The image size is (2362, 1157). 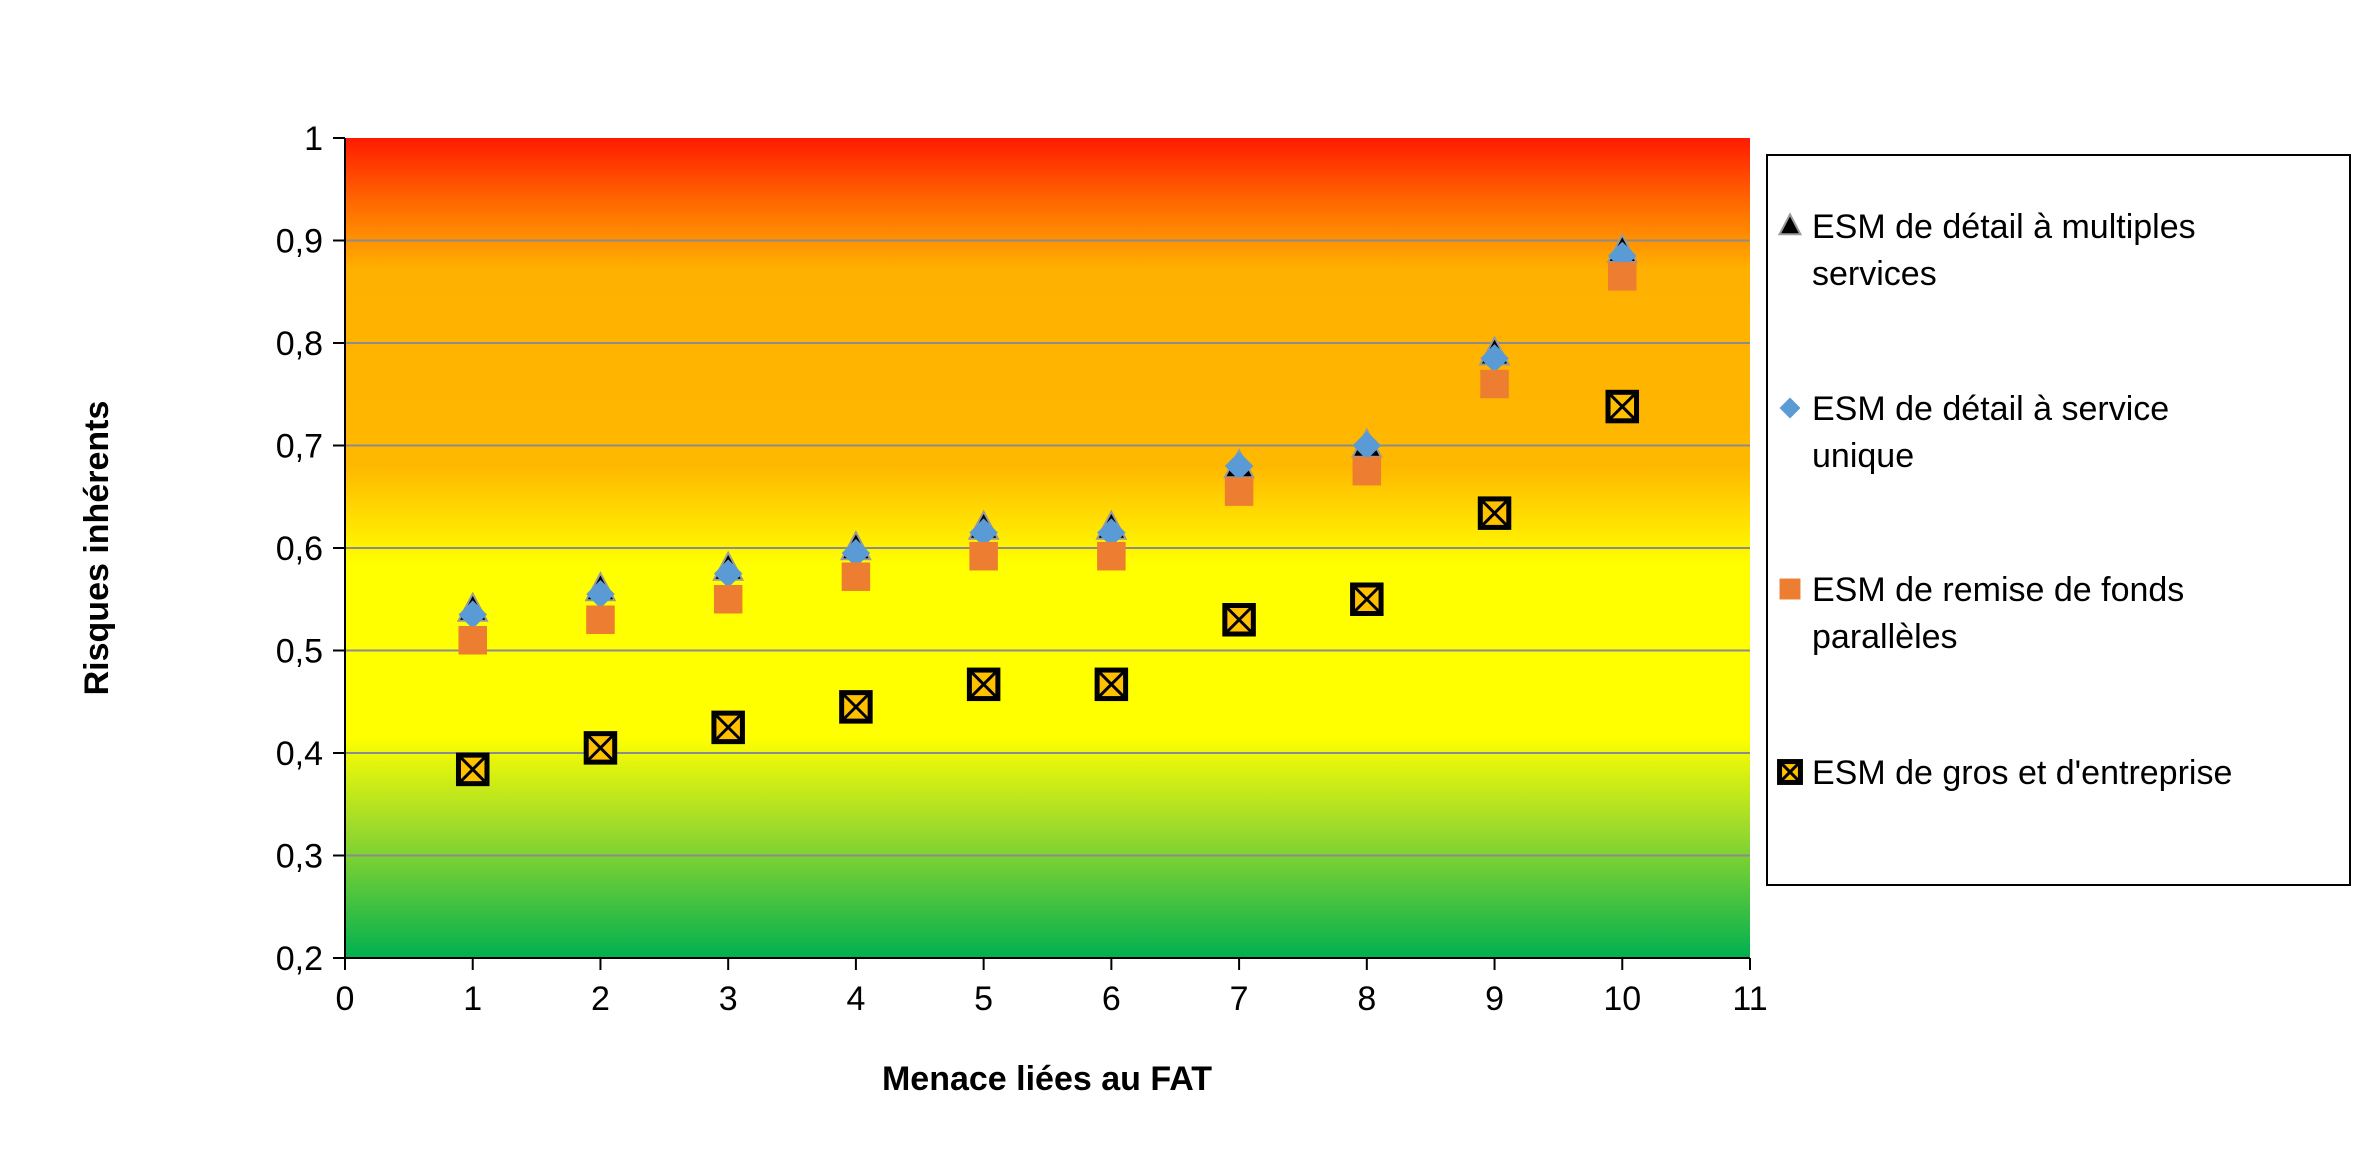 I want to click on legend-label: ESM de remise de fonds, so click(x=1998, y=590).